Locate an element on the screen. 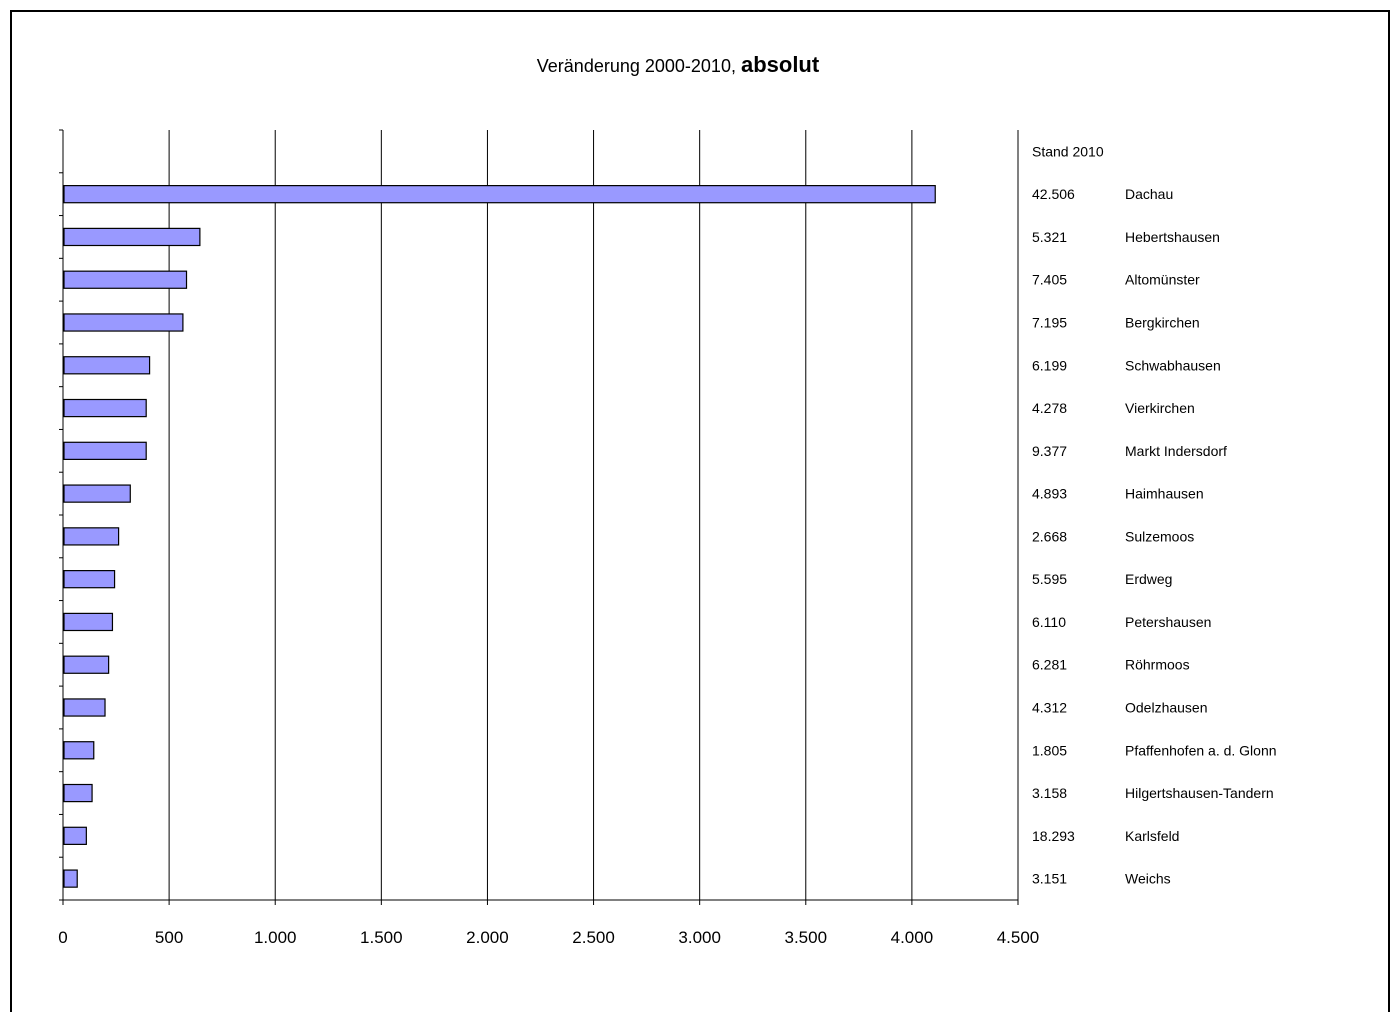 The width and height of the screenshot is (1394, 1012). stand-value-label: 4.278 is located at coordinates (1049, 408).